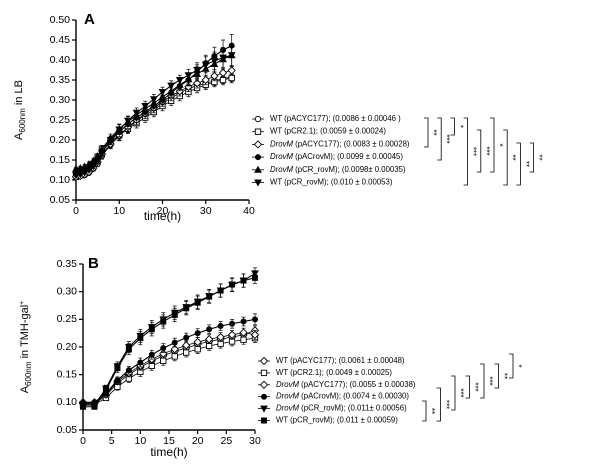  Describe the element at coordinates (341, 118) in the screenshot. I see `legend-detail: (pACYC177); (0.0086 ± 0.00046 )` at that location.